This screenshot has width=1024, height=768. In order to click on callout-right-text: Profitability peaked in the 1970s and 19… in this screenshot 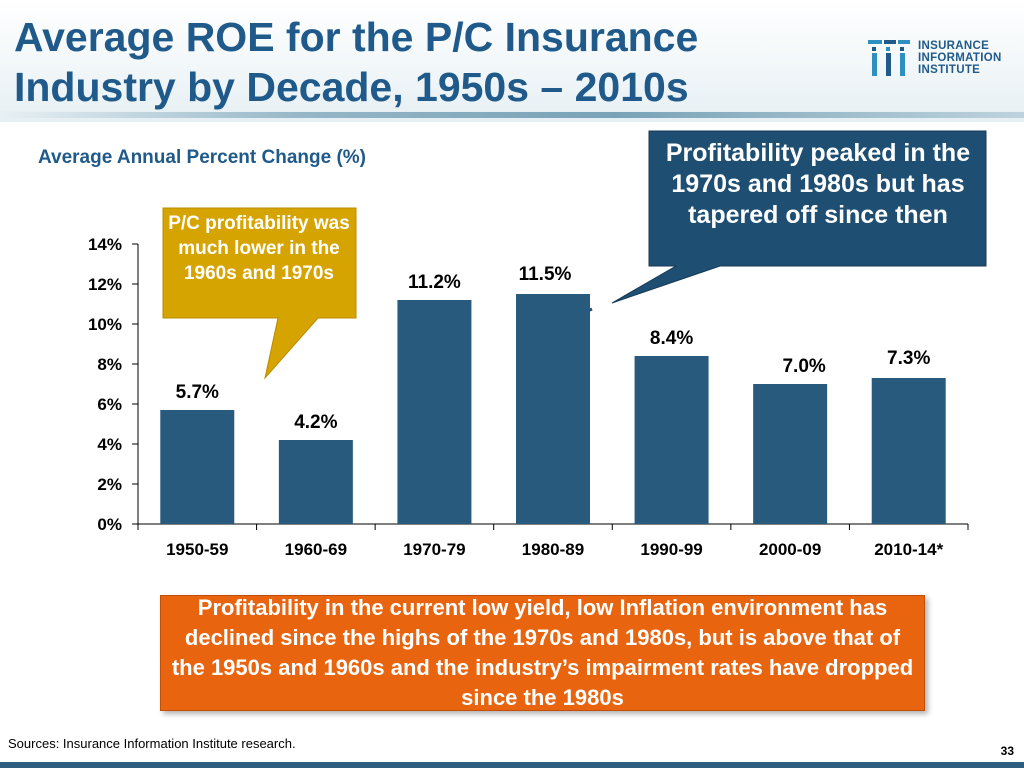, I will do `click(818, 184)`.